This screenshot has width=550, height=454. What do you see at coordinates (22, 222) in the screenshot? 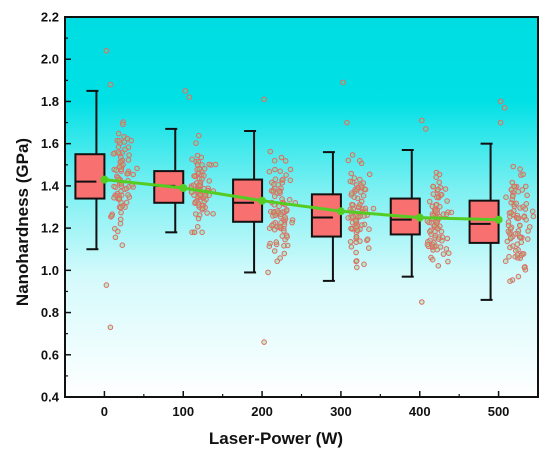
I see `y-axis-title: Nanohardness (GPa)` at bounding box center [22, 222].